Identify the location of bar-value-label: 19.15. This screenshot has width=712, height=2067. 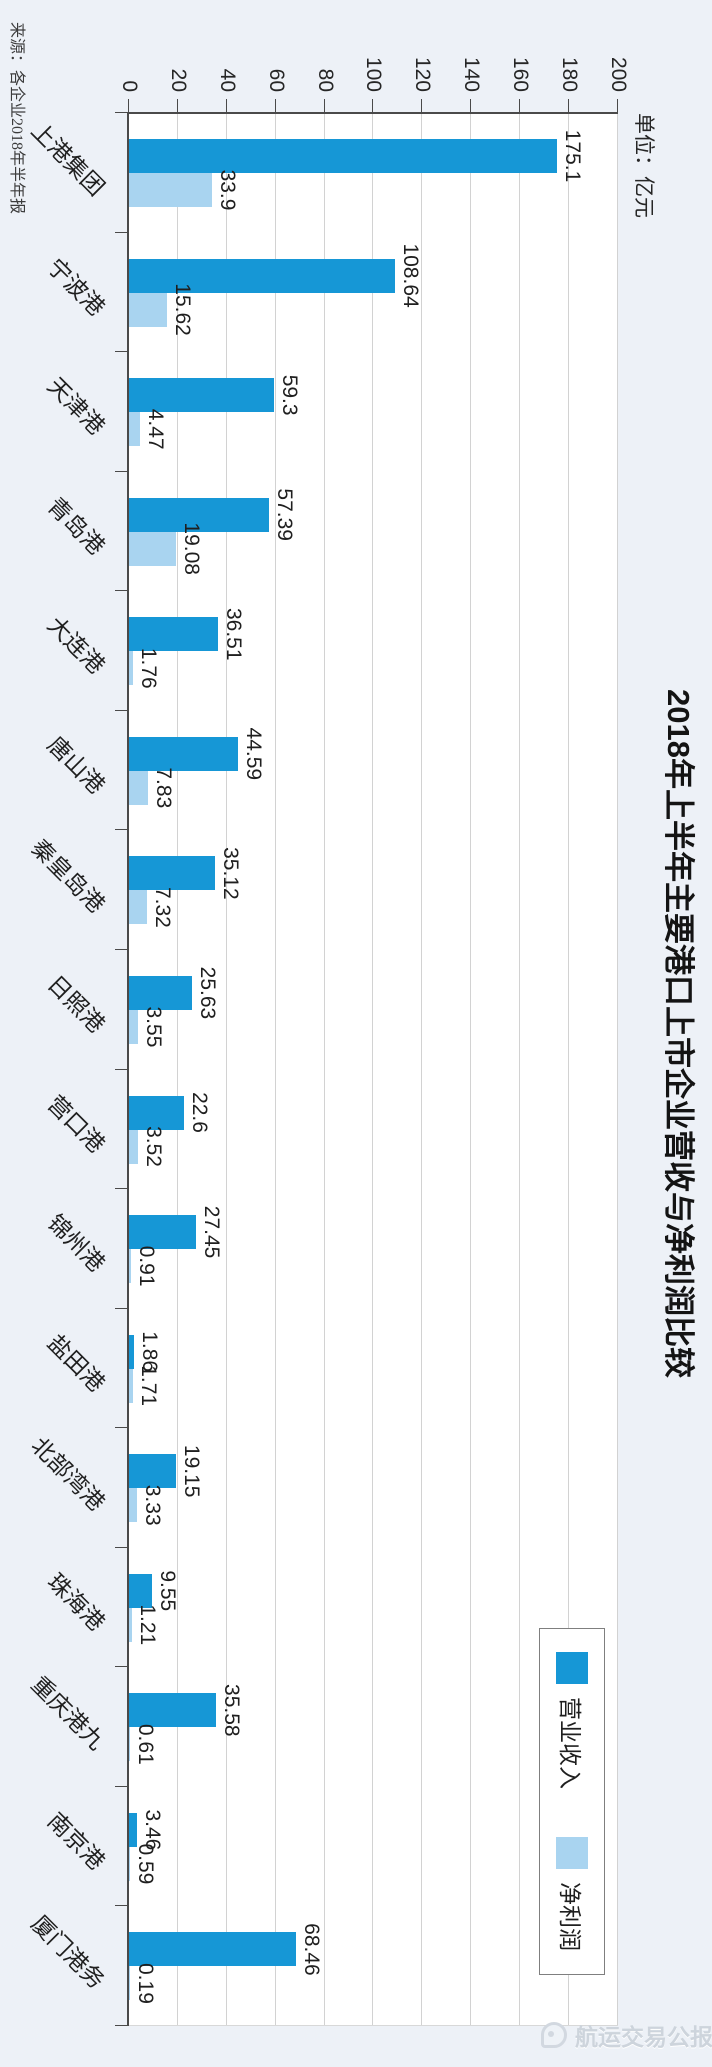
(191, 1471).